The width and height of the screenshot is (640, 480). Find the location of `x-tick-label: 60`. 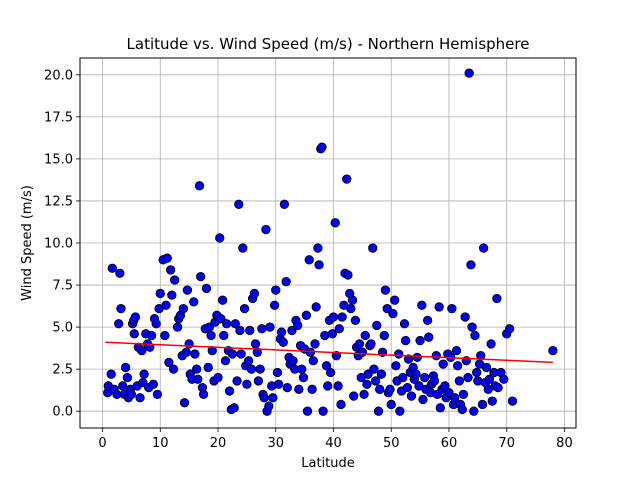

x-tick-label: 60 is located at coordinates (449, 443).